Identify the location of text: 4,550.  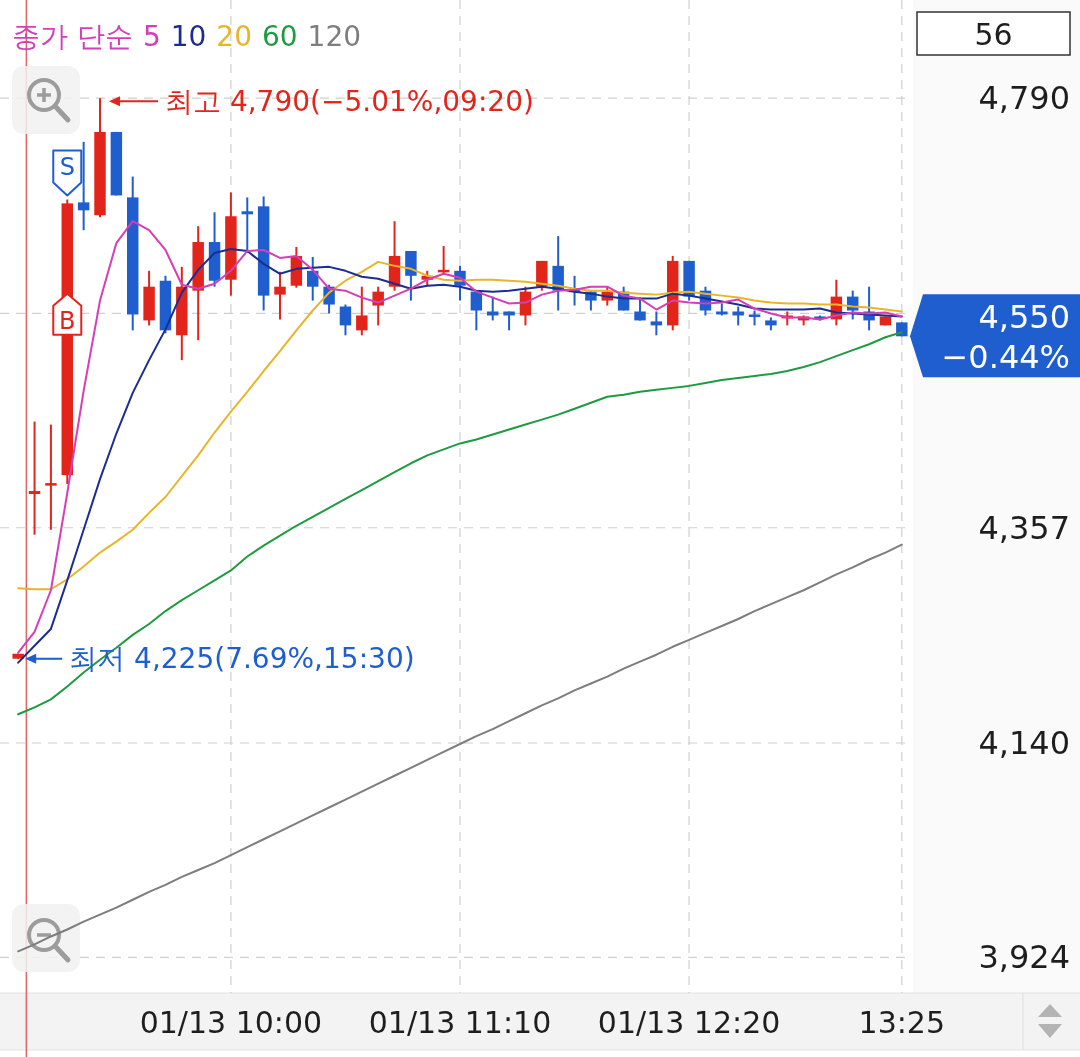
(1024, 317).